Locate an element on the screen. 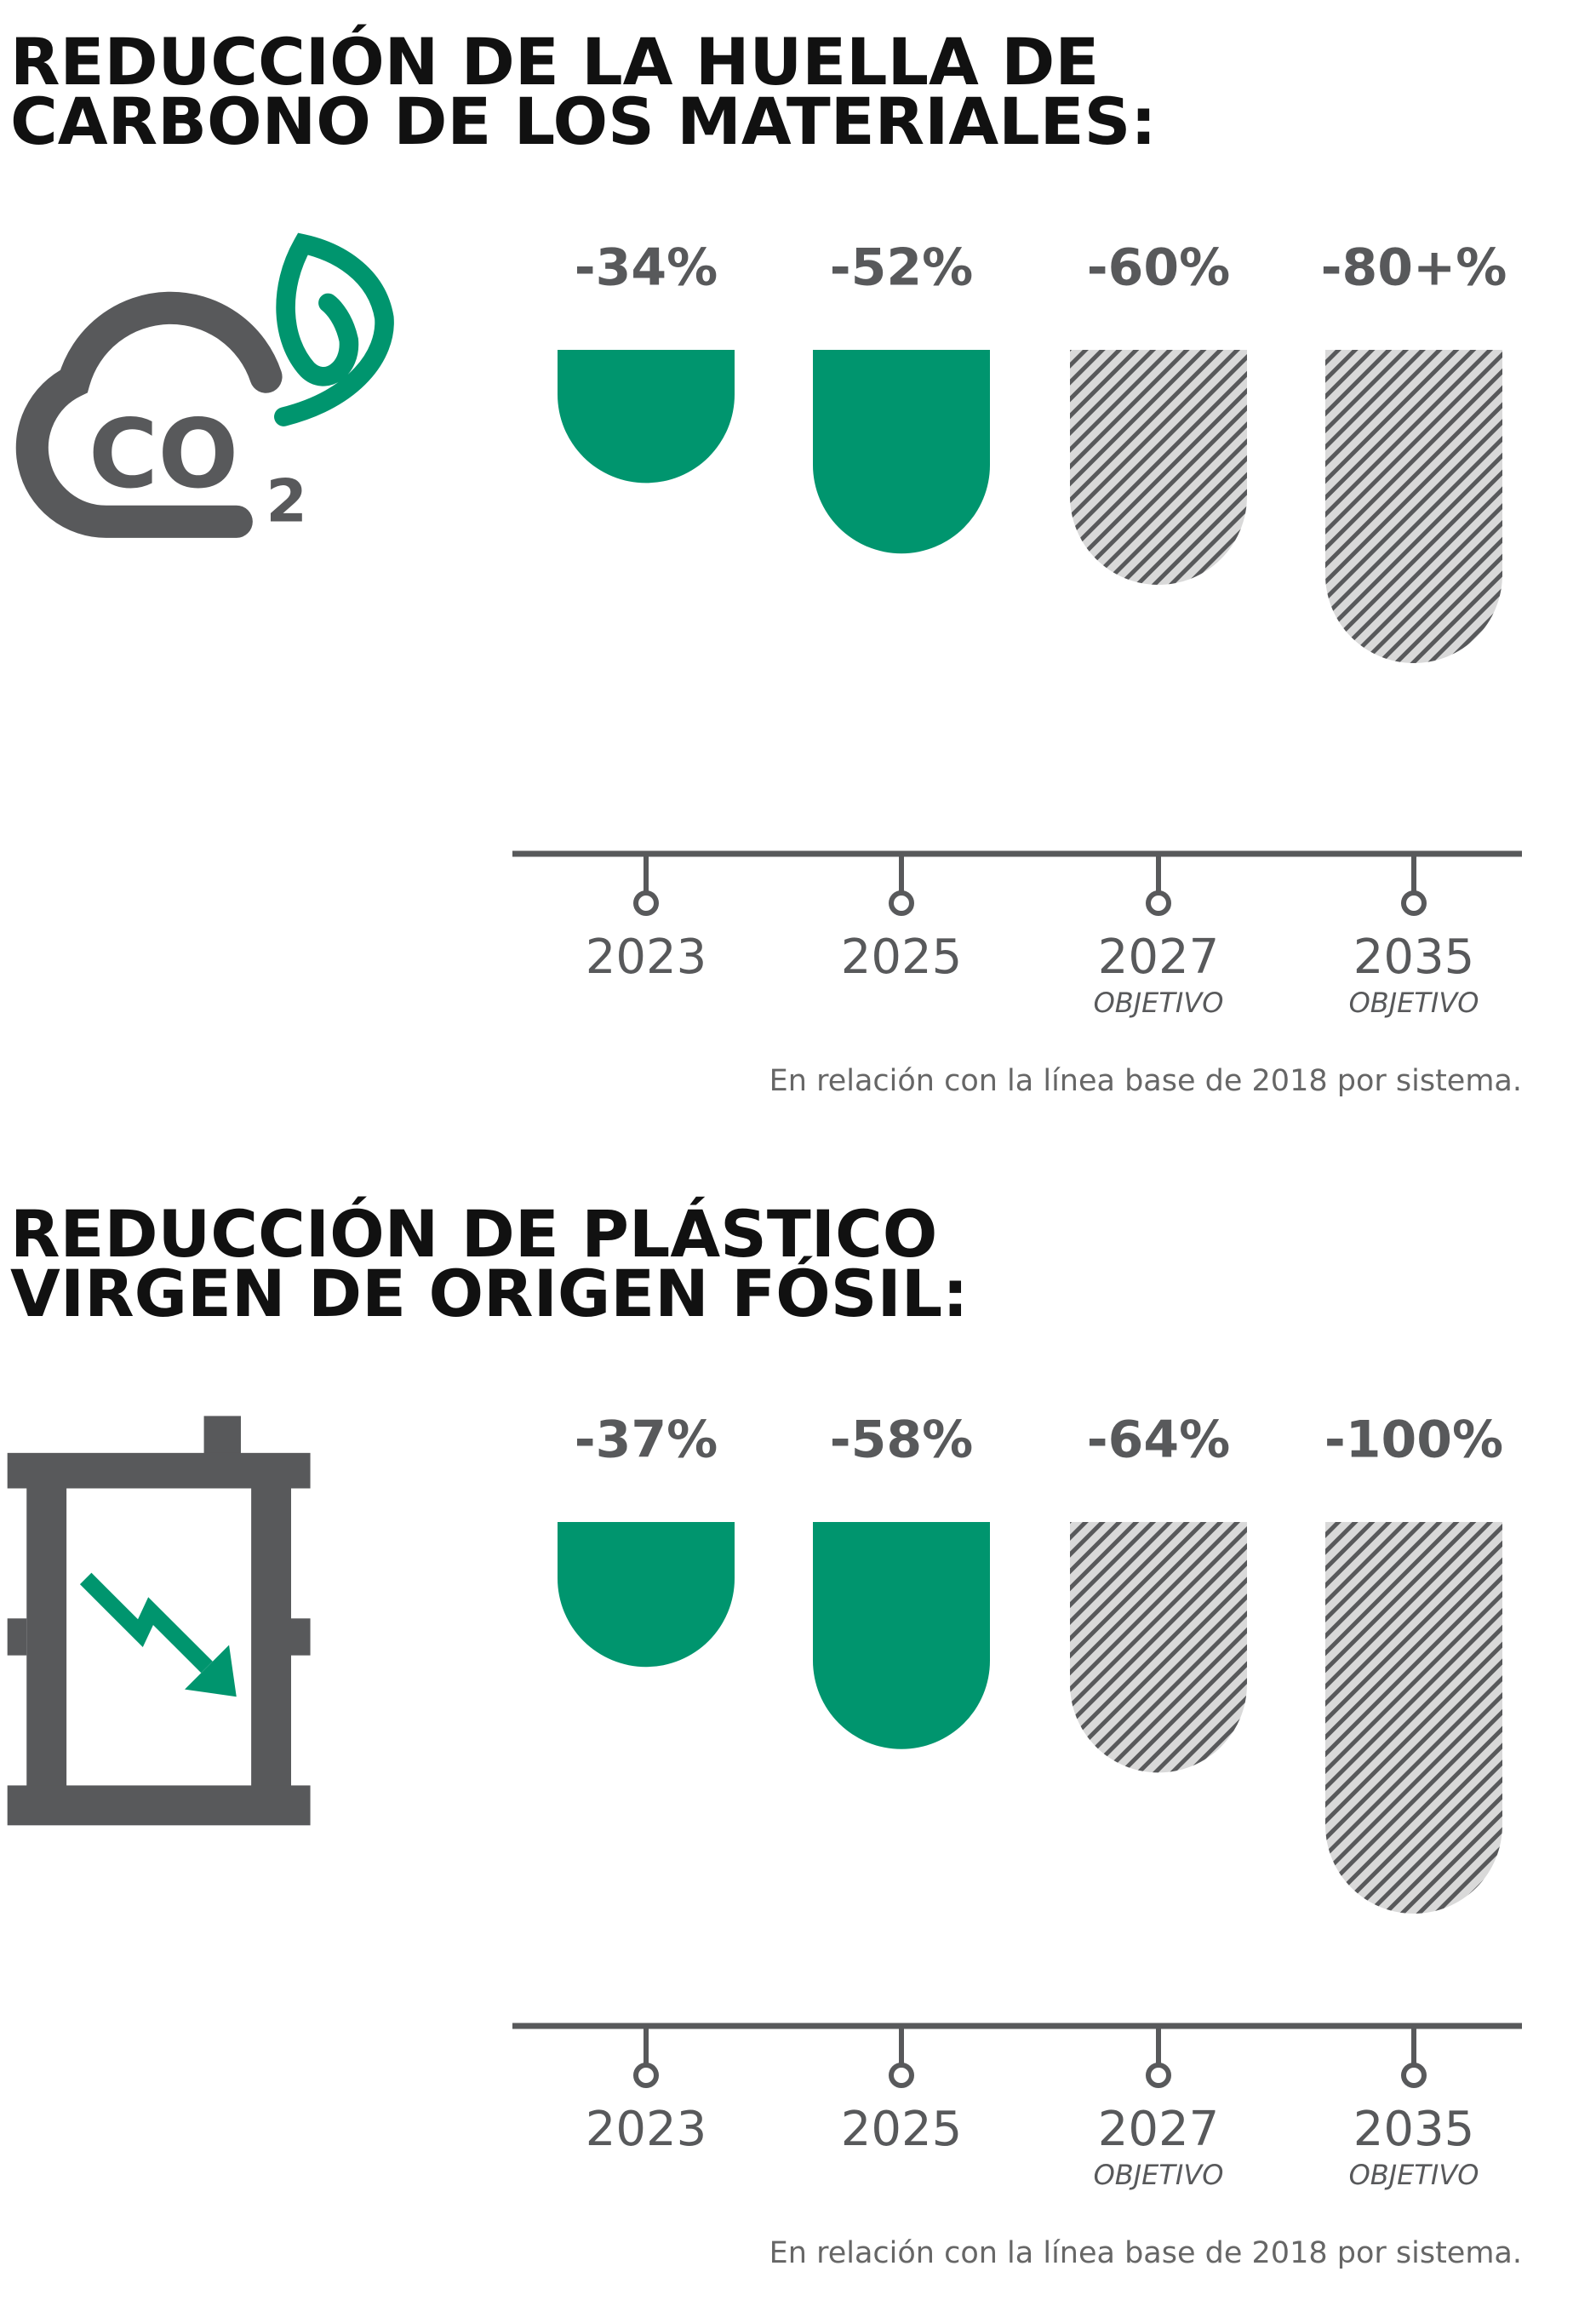 This screenshot has width=1596, height=2306. icon-text: CO is located at coordinates (163, 455).